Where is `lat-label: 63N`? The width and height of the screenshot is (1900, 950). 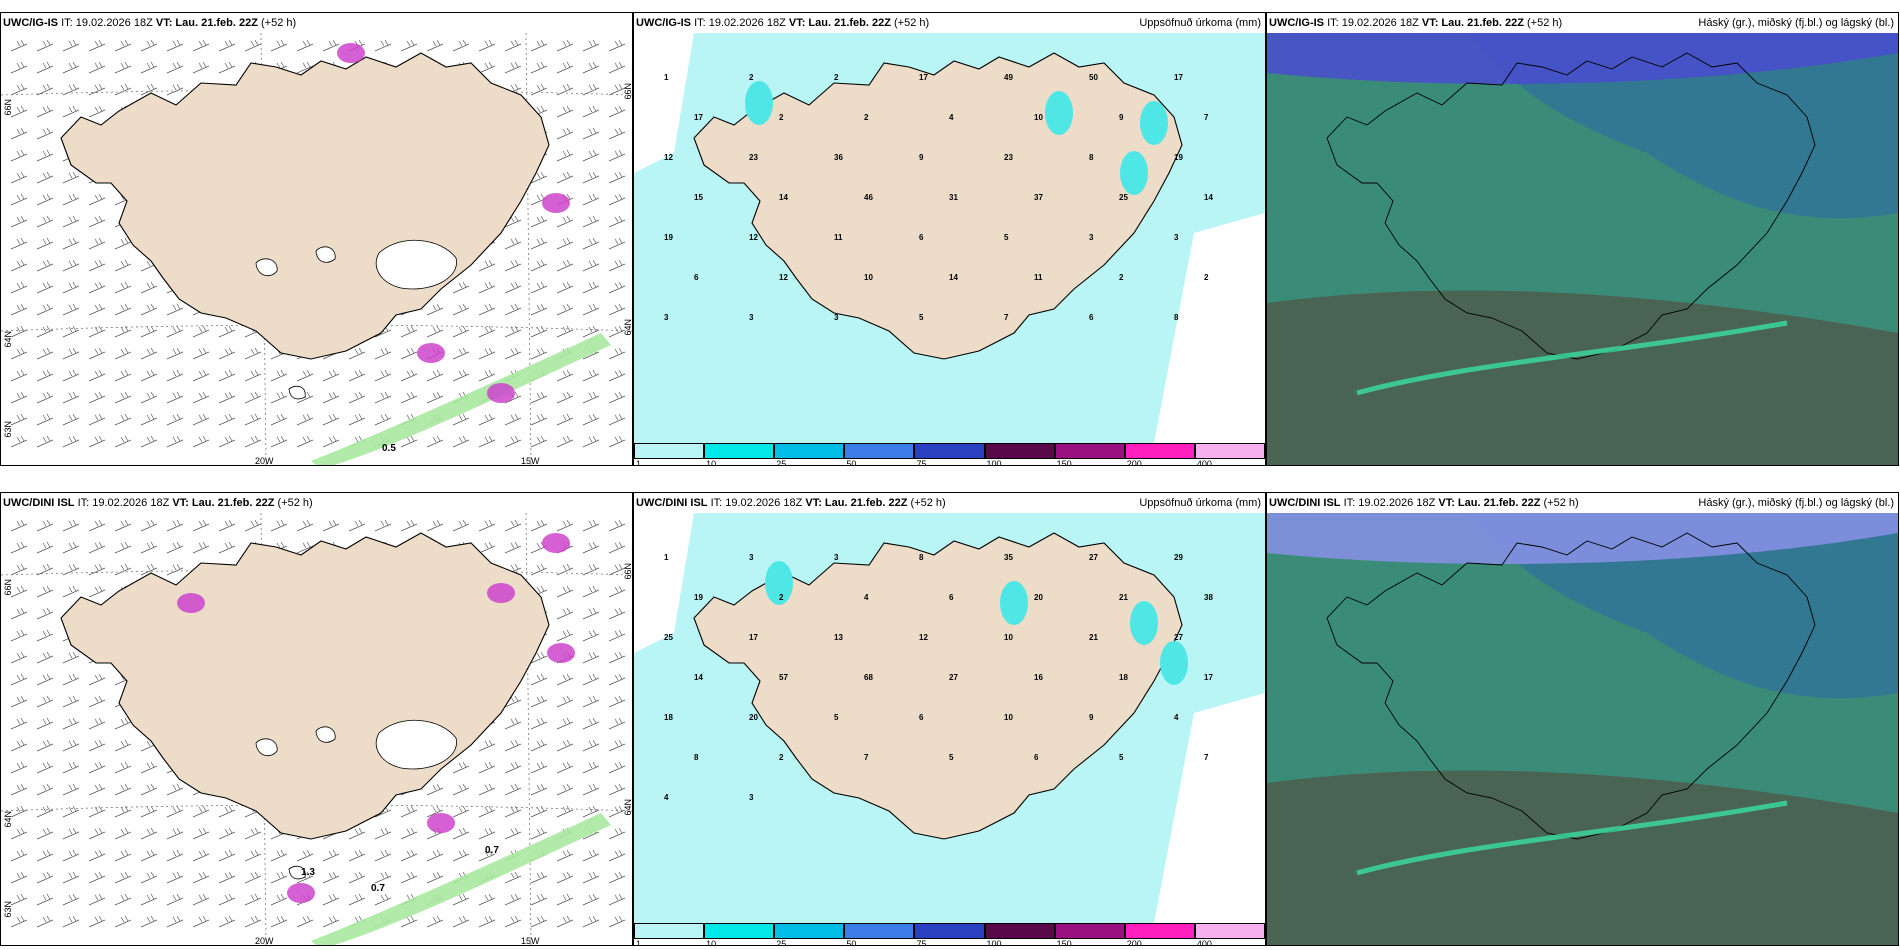 lat-label: 63N is located at coordinates (8, 909).